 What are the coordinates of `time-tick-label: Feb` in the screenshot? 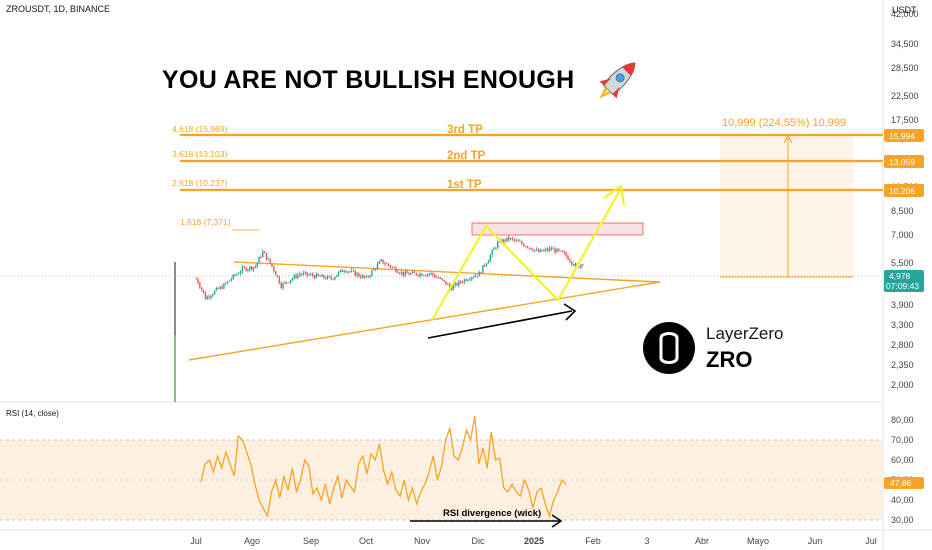 It's located at (593, 541).